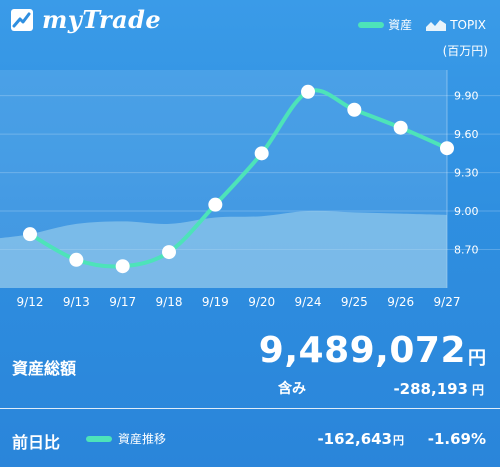 The width and height of the screenshot is (500, 467). I want to click on daily-series-swatch, so click(99, 439).